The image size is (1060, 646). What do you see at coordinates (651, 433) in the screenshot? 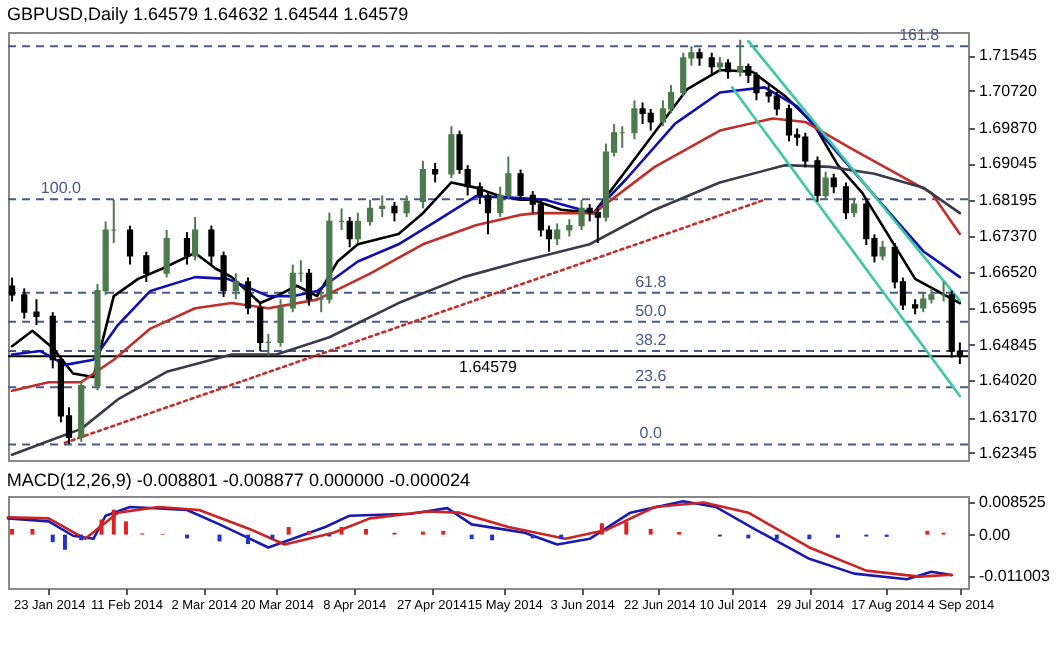
I see `annotation: 0.0` at bounding box center [651, 433].